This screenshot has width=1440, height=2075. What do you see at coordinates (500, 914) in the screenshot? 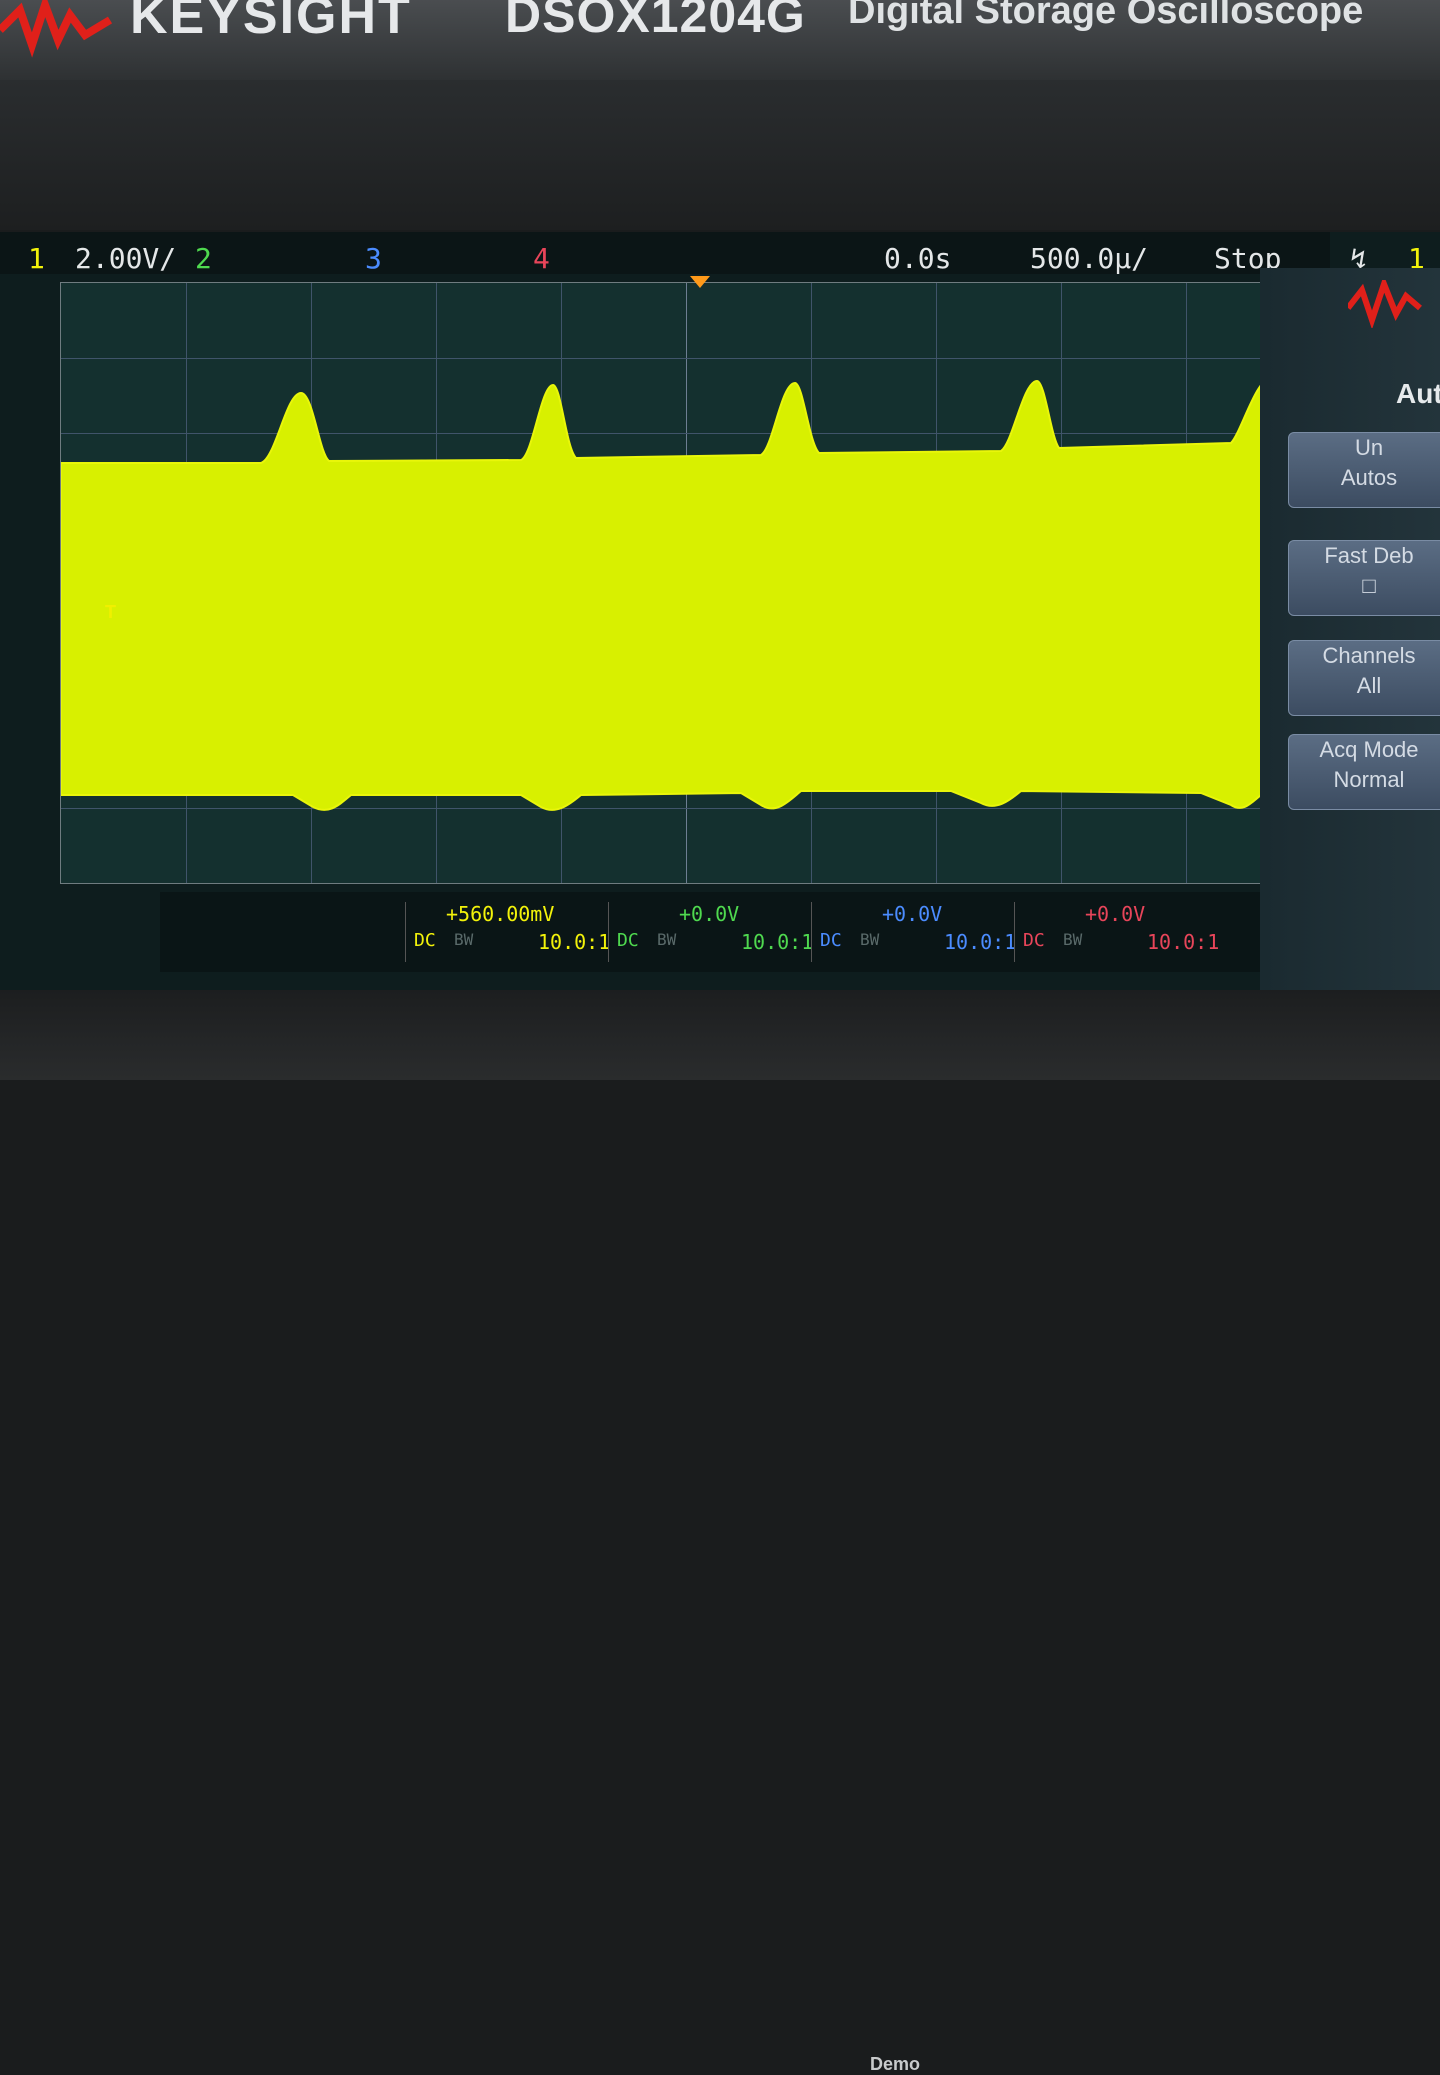
I see `ch1-offset: +560.00mV` at bounding box center [500, 914].